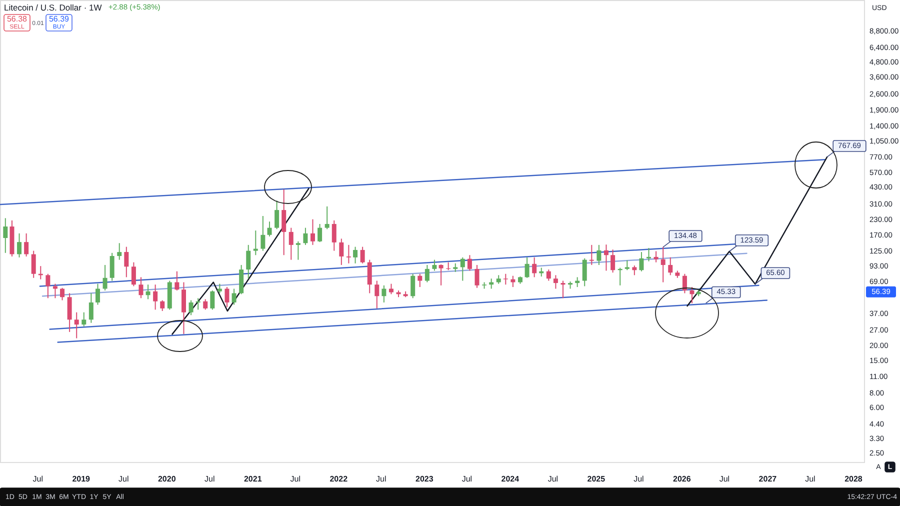 The image size is (900, 506). I want to click on x-tick-label: 2026, so click(682, 479).